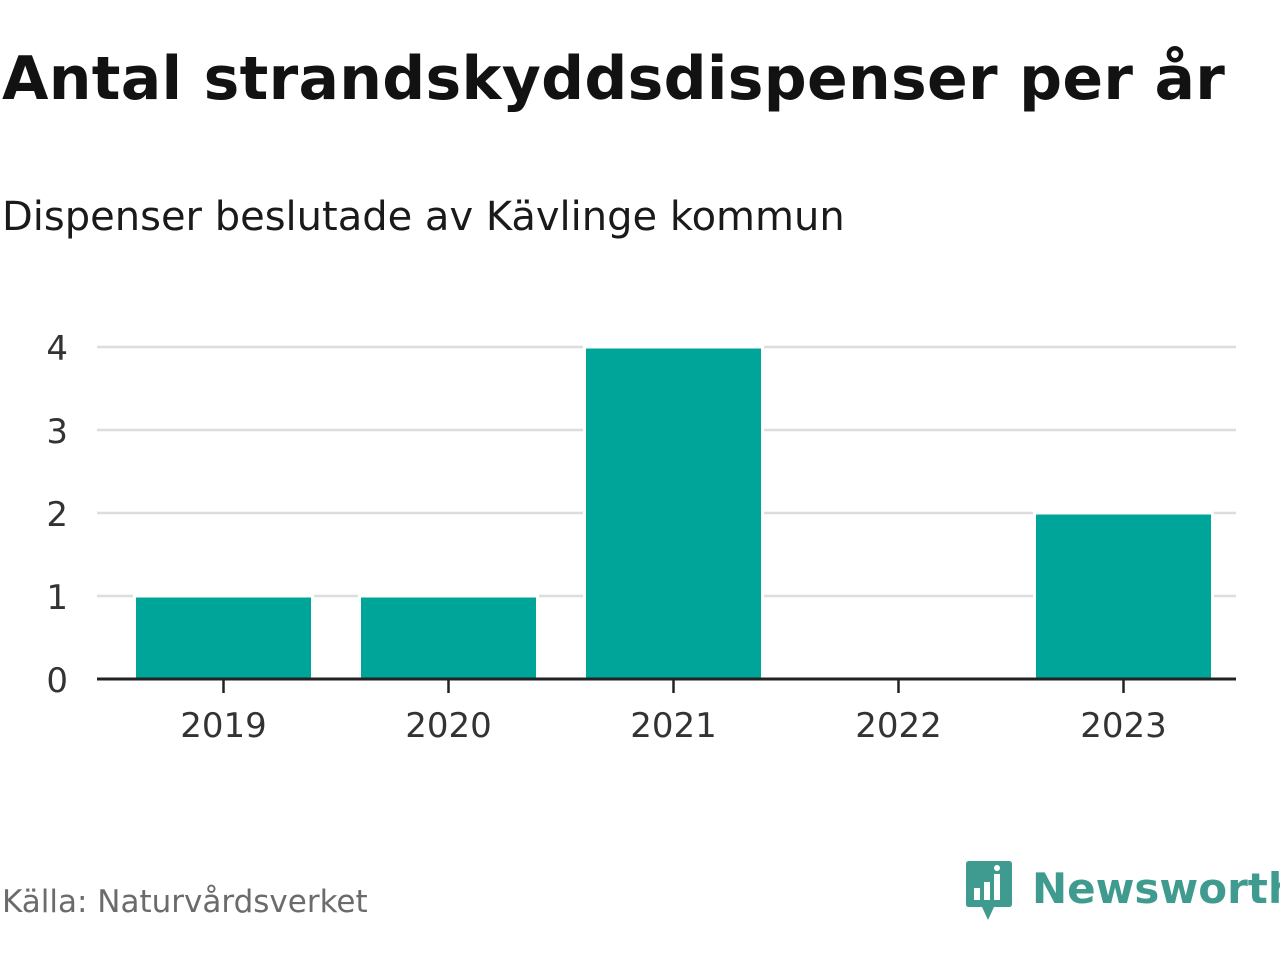  I want to click on bar-2023, so click(1123, 596).